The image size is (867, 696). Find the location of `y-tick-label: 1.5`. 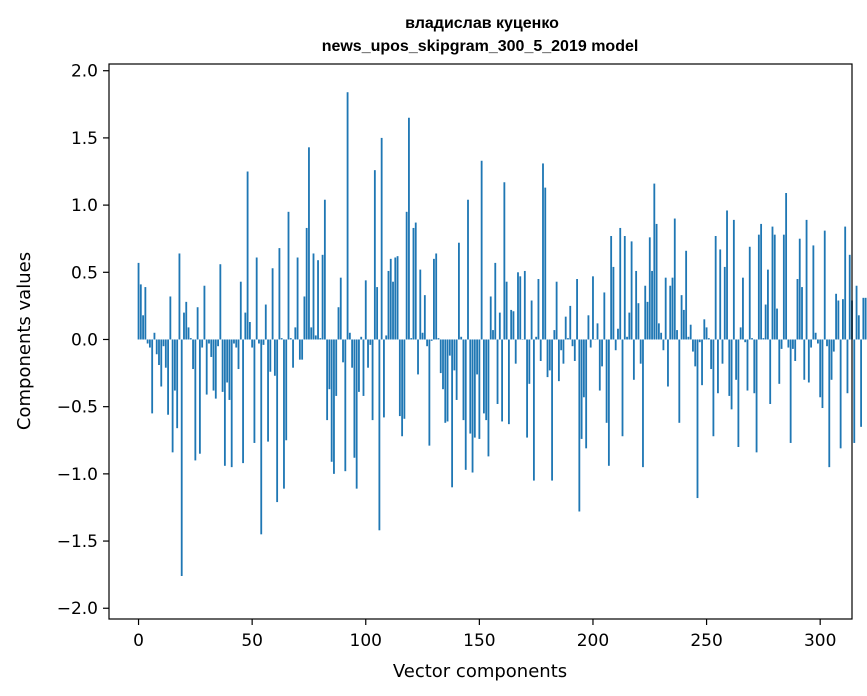

y-tick-label: 1.5 is located at coordinates (84, 139).